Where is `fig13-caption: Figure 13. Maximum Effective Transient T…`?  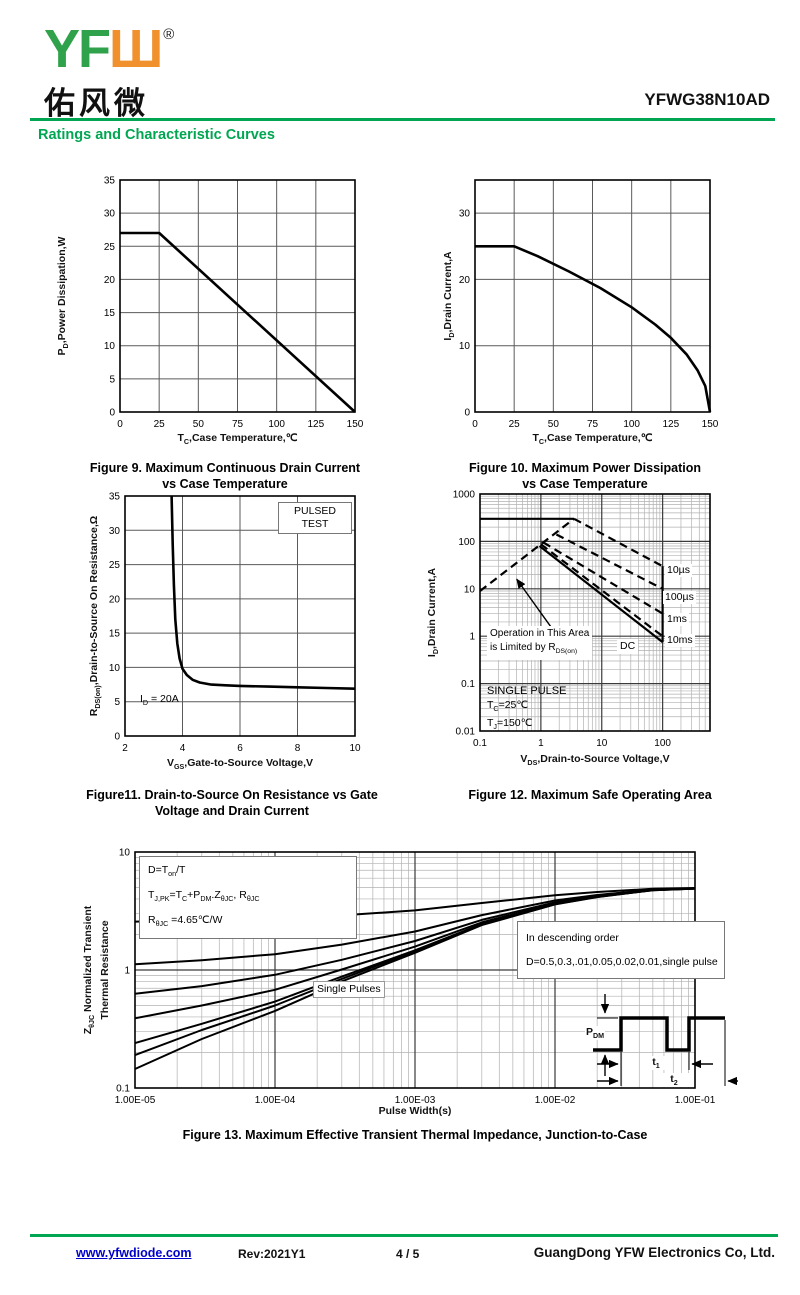
fig13-caption: Figure 13. Maximum Effective Transient T… is located at coordinates (415, 1135).